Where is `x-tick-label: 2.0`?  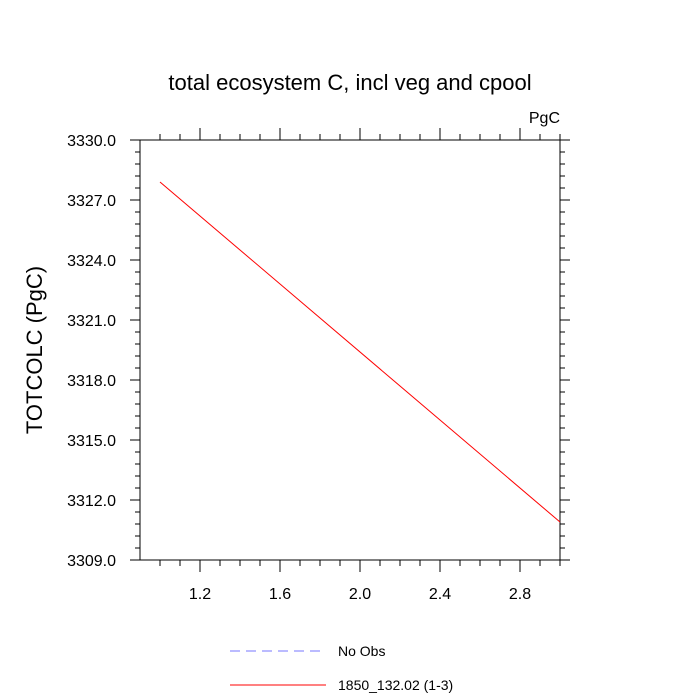 x-tick-label: 2.0 is located at coordinates (360, 594).